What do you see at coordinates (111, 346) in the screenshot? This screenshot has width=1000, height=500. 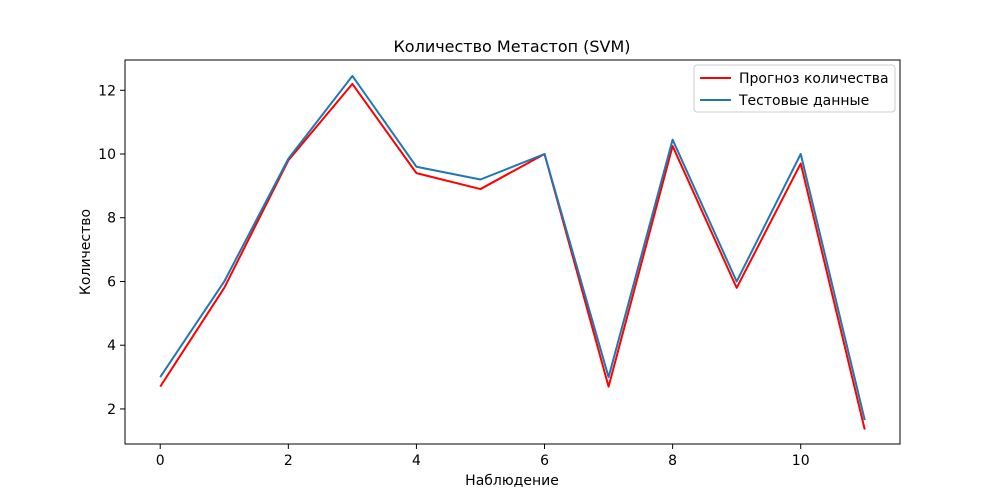 I see `y-tick-label: 4` at bounding box center [111, 346].